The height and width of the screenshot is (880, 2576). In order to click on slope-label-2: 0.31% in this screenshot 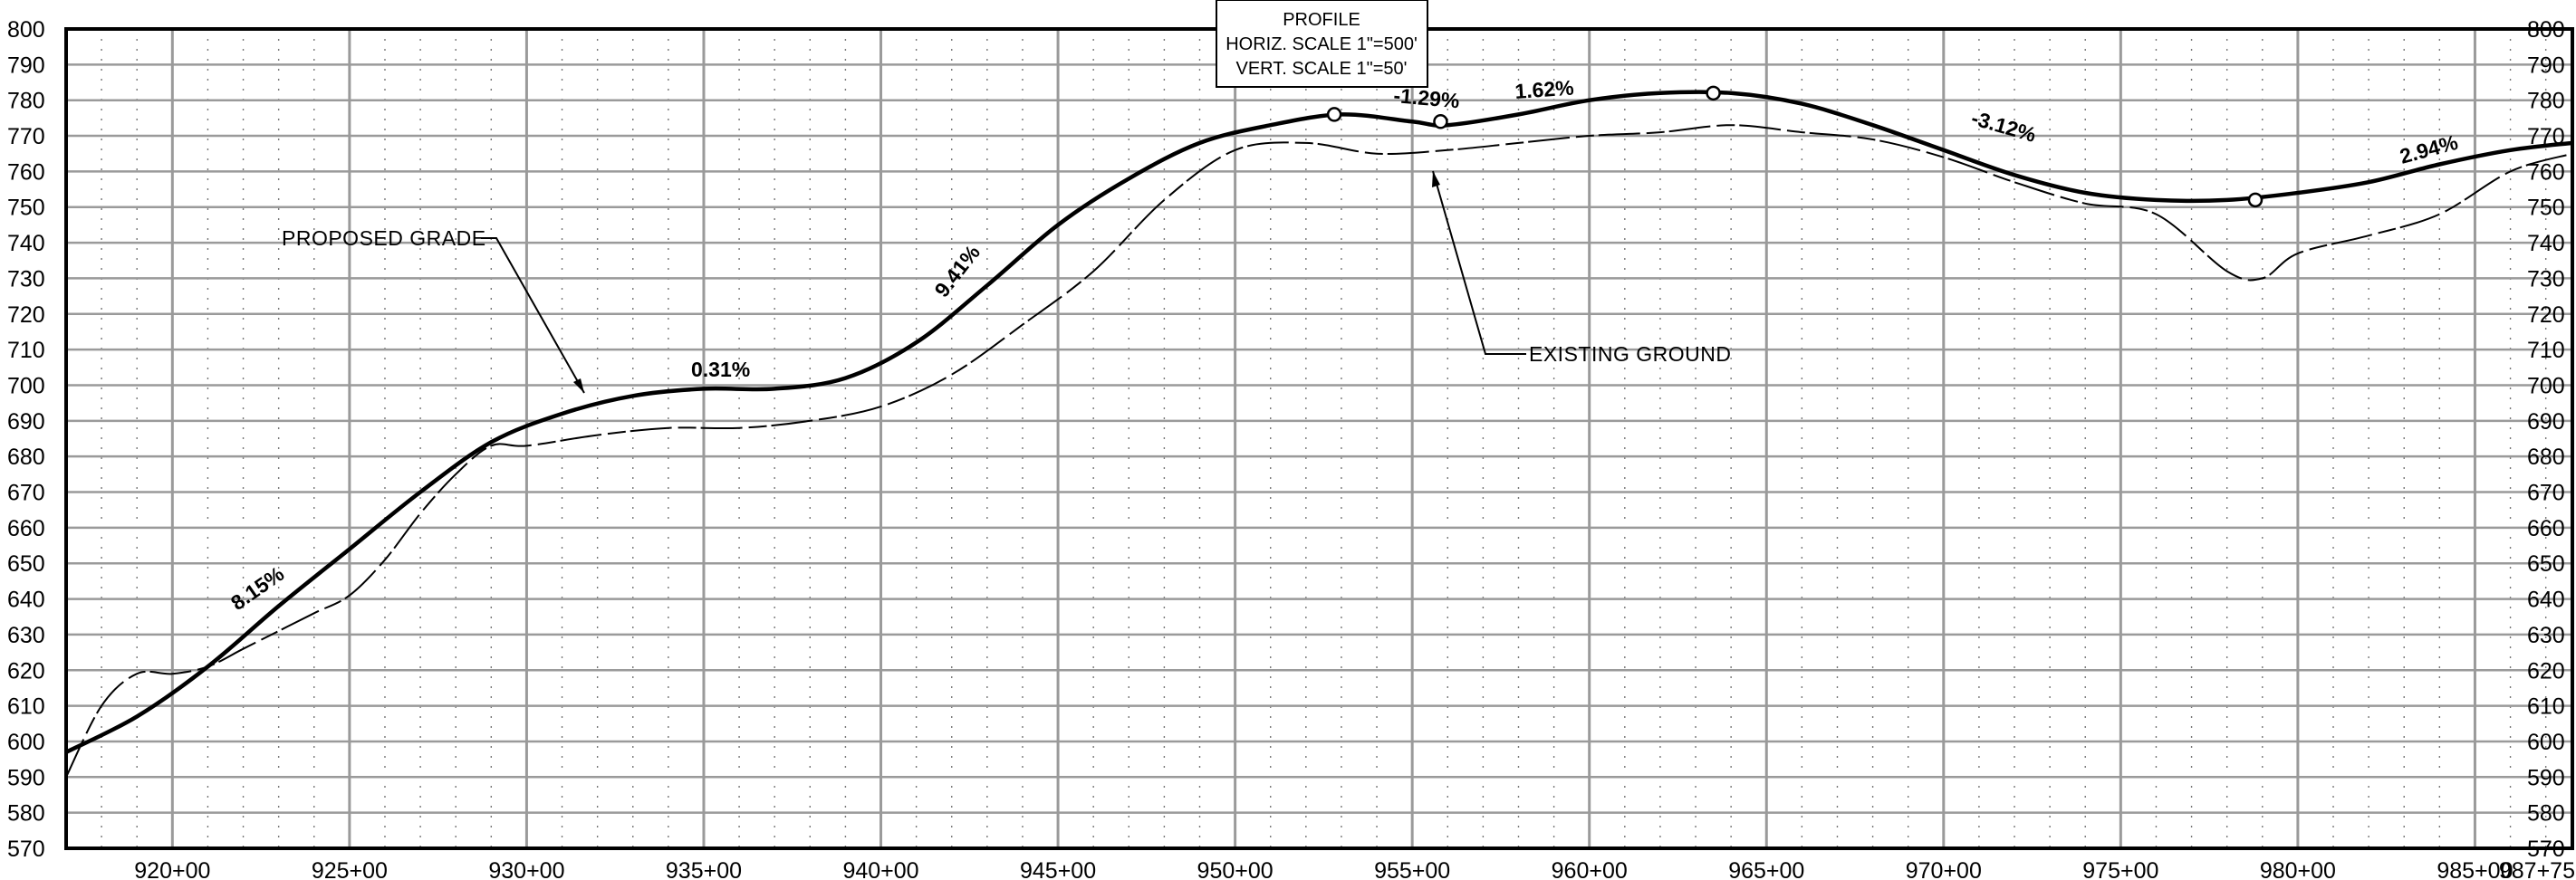, I will do `click(720, 369)`.